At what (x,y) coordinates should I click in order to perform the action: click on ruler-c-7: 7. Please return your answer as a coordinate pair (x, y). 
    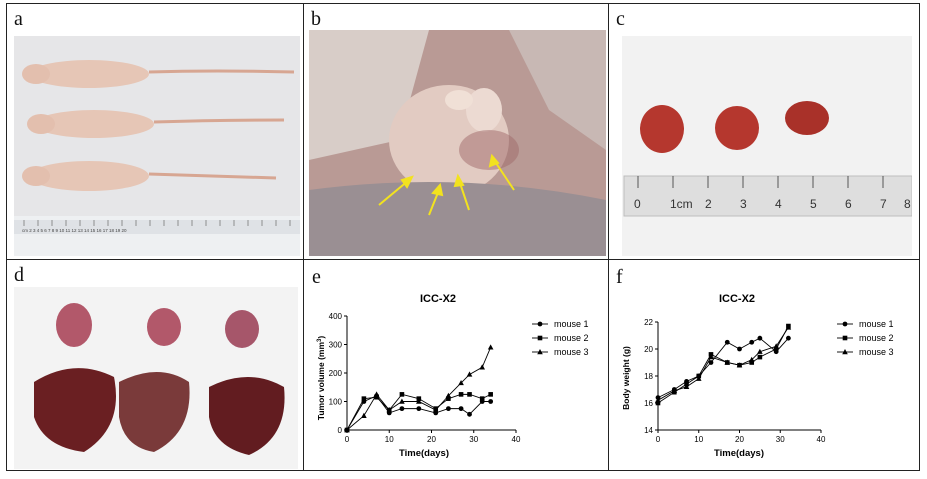
    Looking at the image, I should click on (883, 204).